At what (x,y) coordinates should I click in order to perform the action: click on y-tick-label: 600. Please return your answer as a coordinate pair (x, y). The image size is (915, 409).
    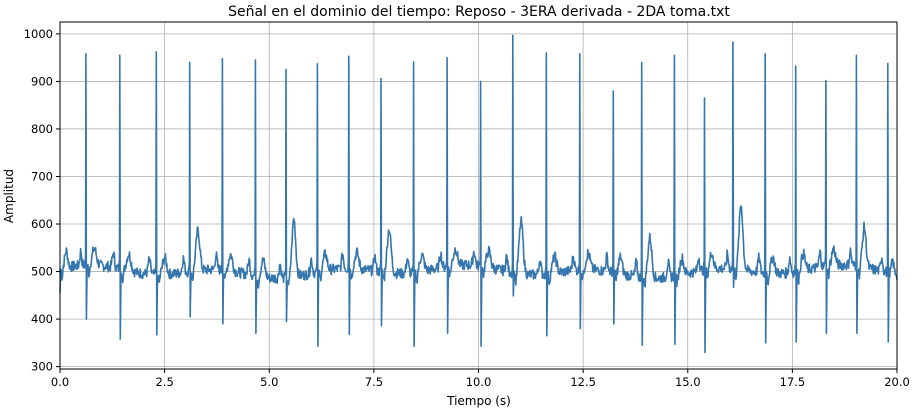
    Looking at the image, I should click on (42, 224).